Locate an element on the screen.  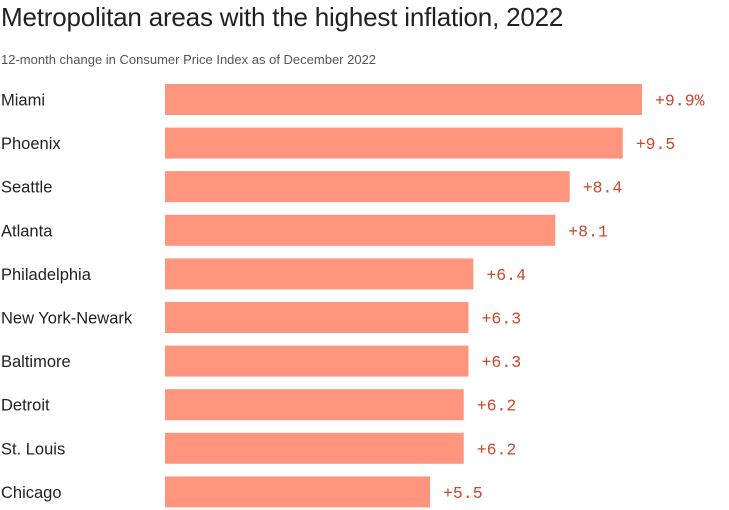
category-label: Atlanta is located at coordinates (27, 231).